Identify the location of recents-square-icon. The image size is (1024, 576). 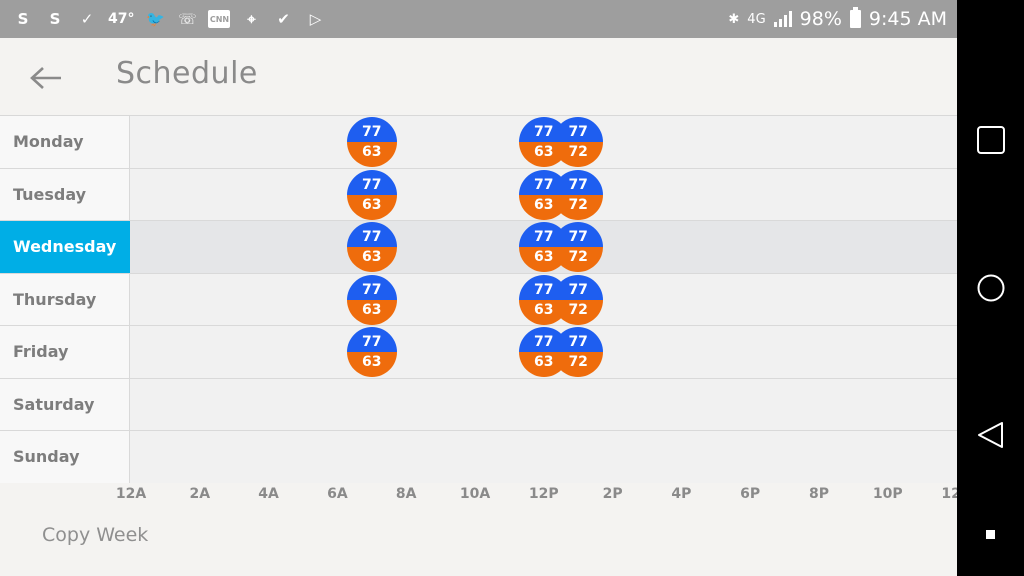
(990, 140).